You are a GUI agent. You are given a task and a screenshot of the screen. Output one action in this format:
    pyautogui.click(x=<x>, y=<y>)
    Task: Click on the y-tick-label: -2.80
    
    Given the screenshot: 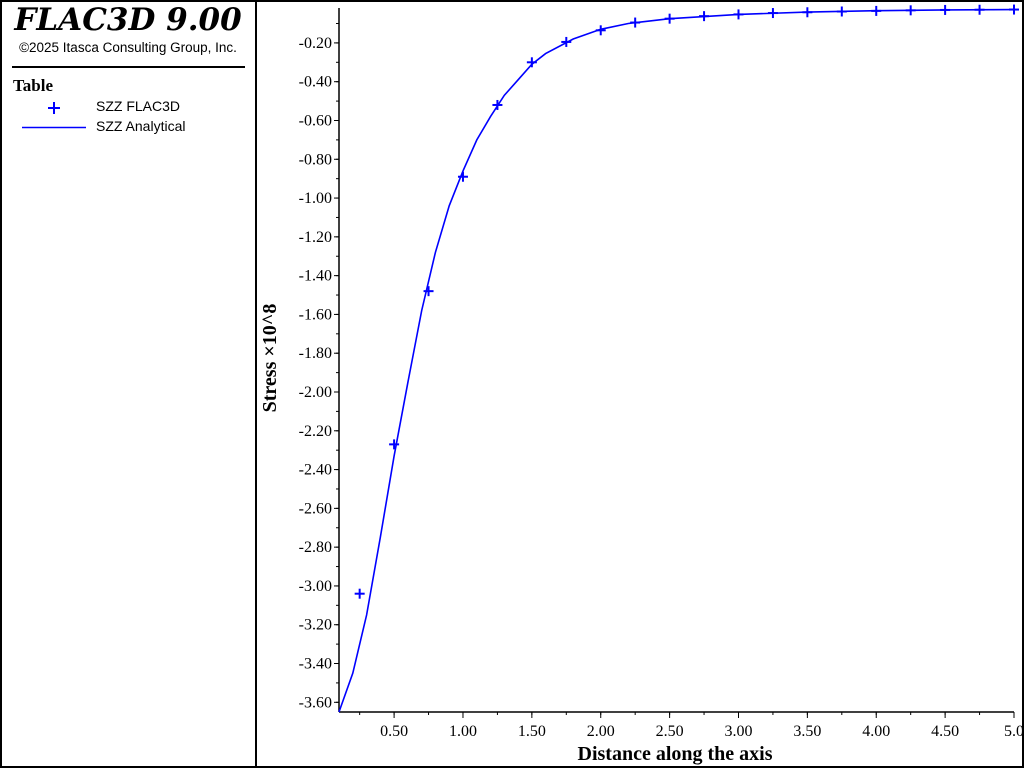 What is the action you would take?
    pyautogui.click(x=315, y=547)
    